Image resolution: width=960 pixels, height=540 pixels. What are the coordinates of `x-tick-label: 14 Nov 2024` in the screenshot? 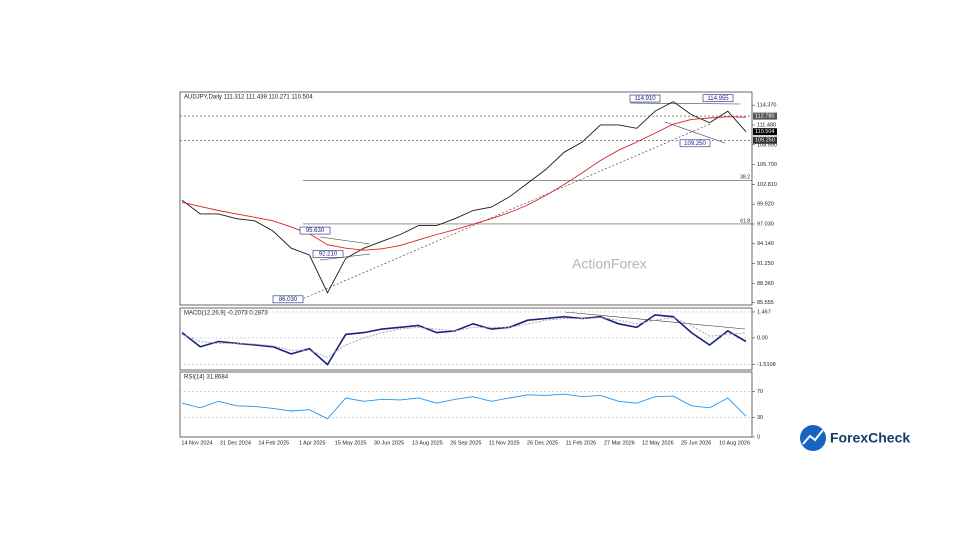 It's located at (196, 443).